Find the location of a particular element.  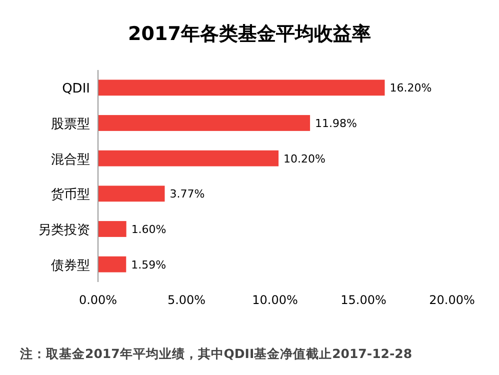

x-tick-label: 5.00% is located at coordinates (186, 300).